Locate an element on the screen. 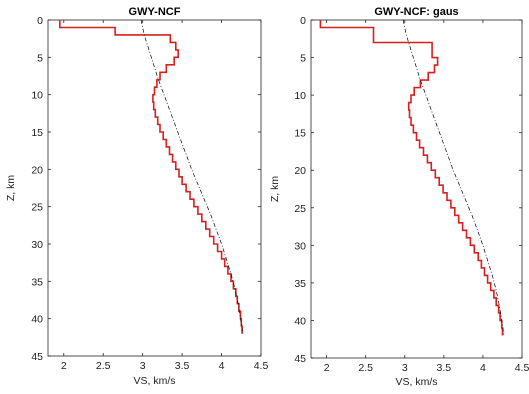 This screenshot has width=529, height=394. chart-title: GWY-NCF: gaus is located at coordinates (416, 12).